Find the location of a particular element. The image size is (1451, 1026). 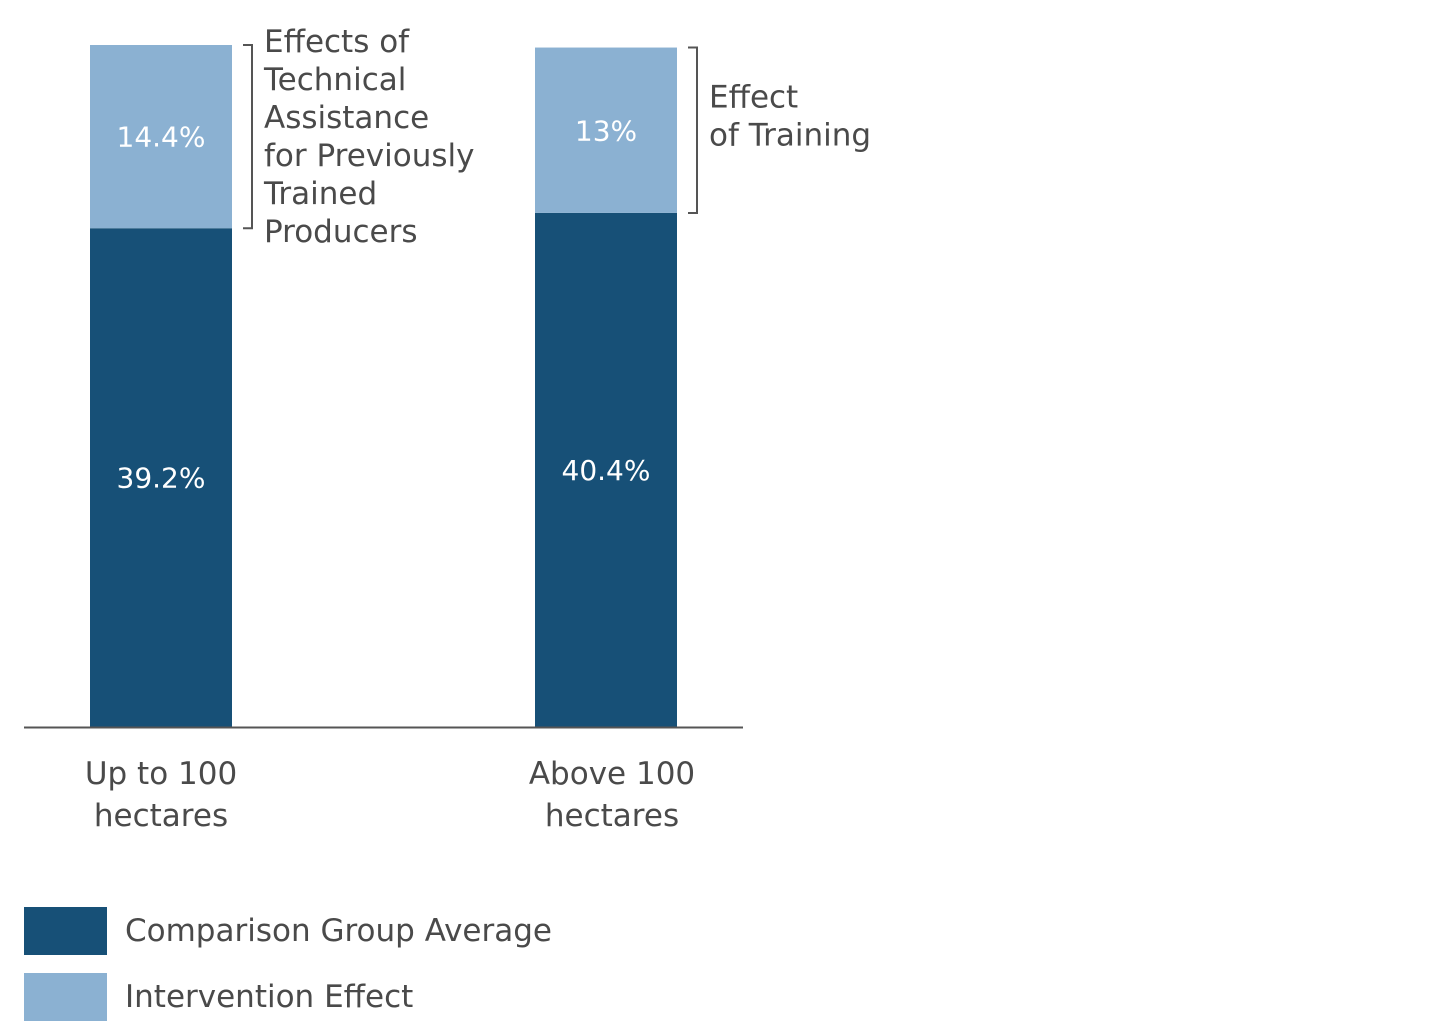

annotation-text-1-line-6: Producers is located at coordinates (341, 232).